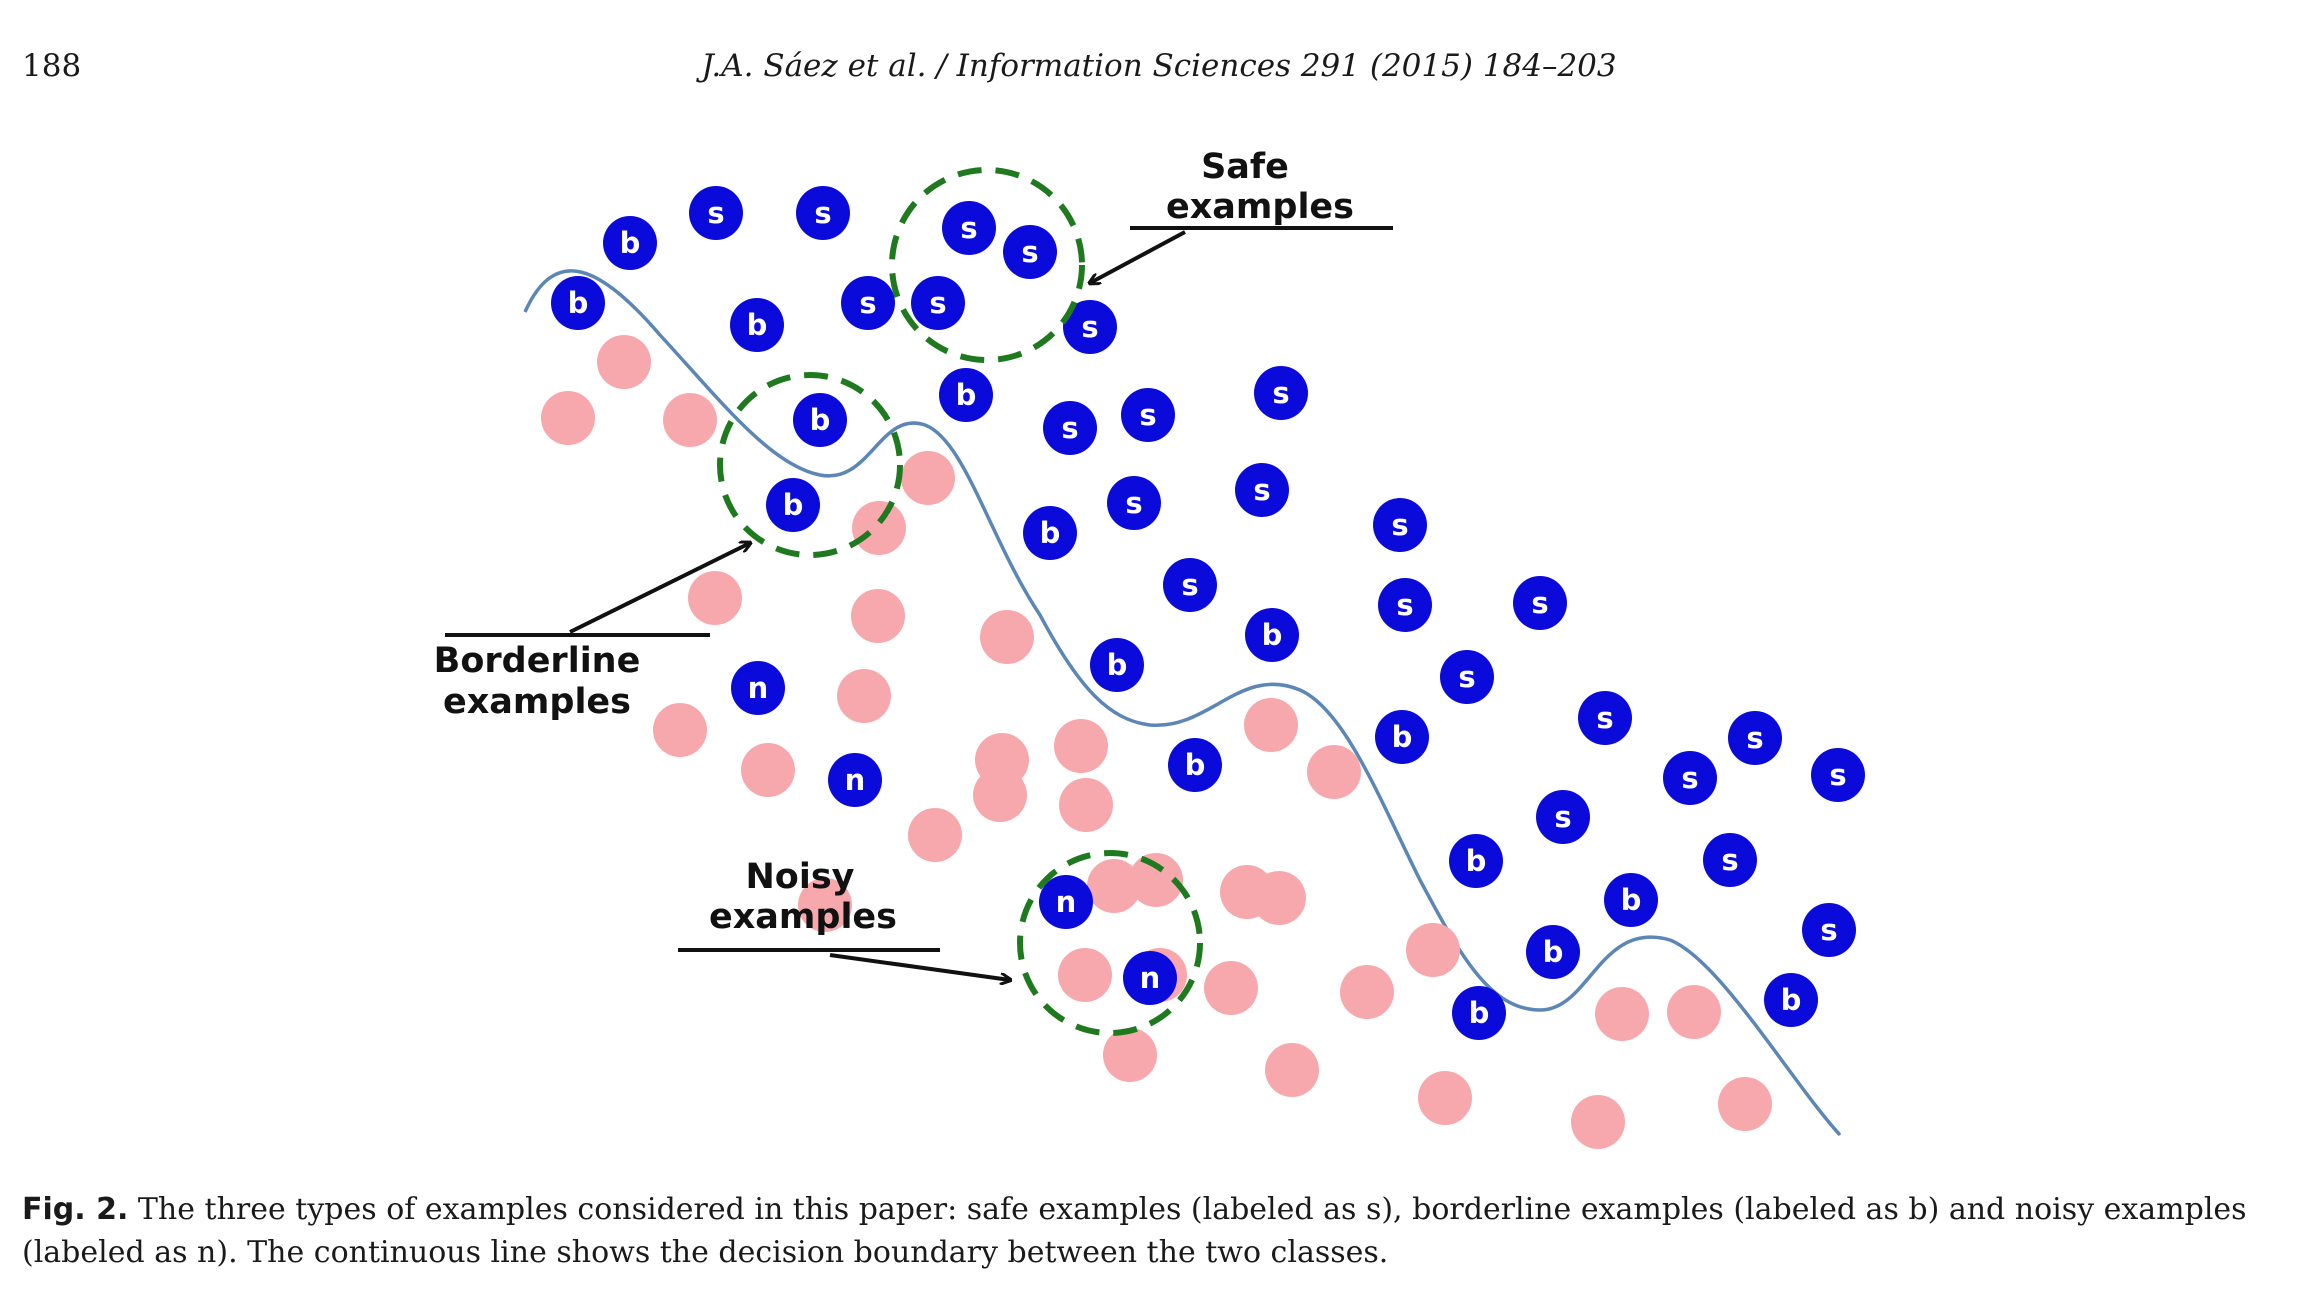 The height and width of the screenshot is (1306, 2318). What do you see at coordinates (75, 1209) in the screenshot?
I see `caption-label: Fig. 2.` at bounding box center [75, 1209].